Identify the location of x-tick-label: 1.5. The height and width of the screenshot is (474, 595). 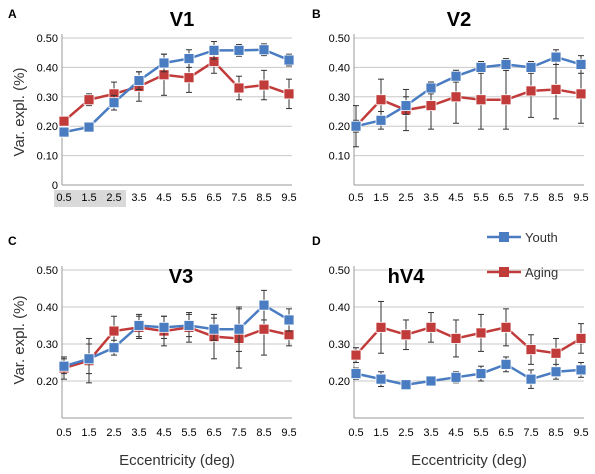
(380, 198).